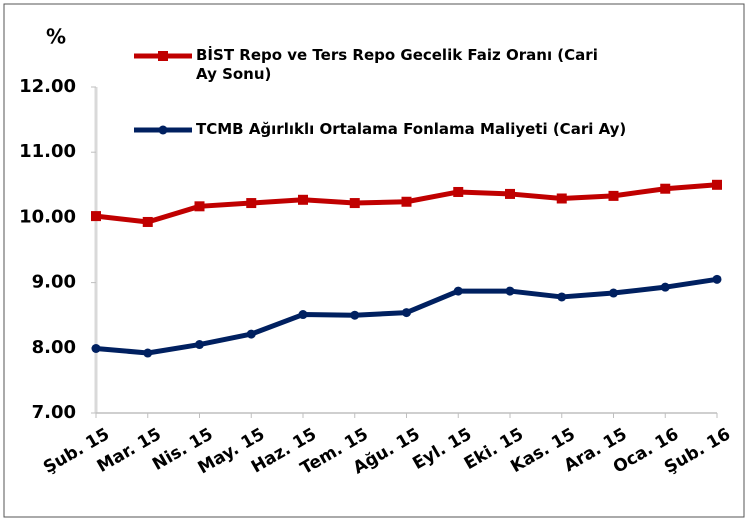  What do you see at coordinates (54, 412) in the screenshot?
I see `y-tick-label: 7.00` at bounding box center [54, 412].